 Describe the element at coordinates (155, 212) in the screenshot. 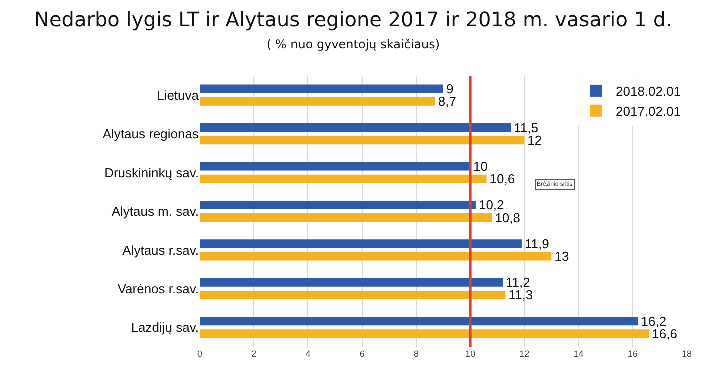

I see `y-tick-label: Alytaus m. sav.` at that location.